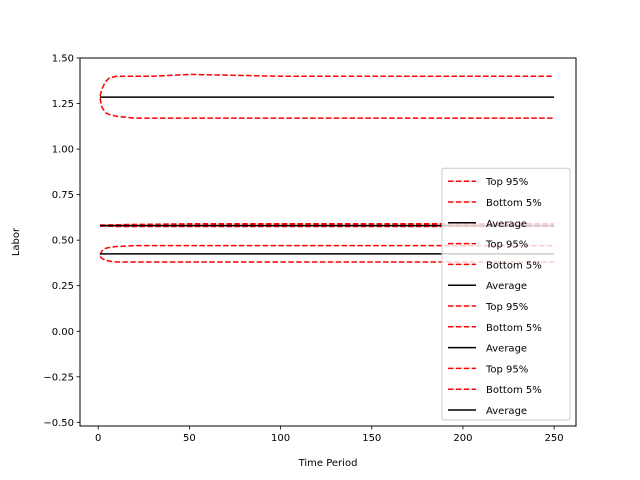 This screenshot has height=480, width=640. I want to click on x-tick-label: 100, so click(280, 438).